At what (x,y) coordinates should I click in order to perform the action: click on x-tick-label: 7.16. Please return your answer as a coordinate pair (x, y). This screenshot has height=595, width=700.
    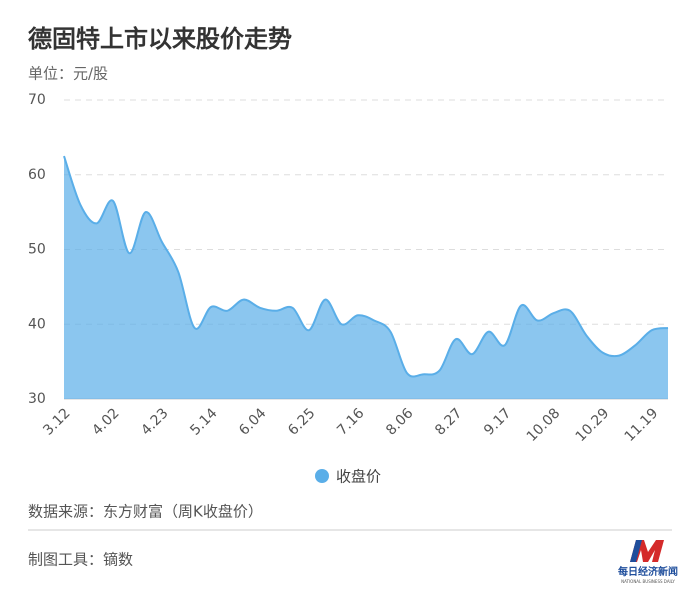
    Looking at the image, I should click on (350, 421).